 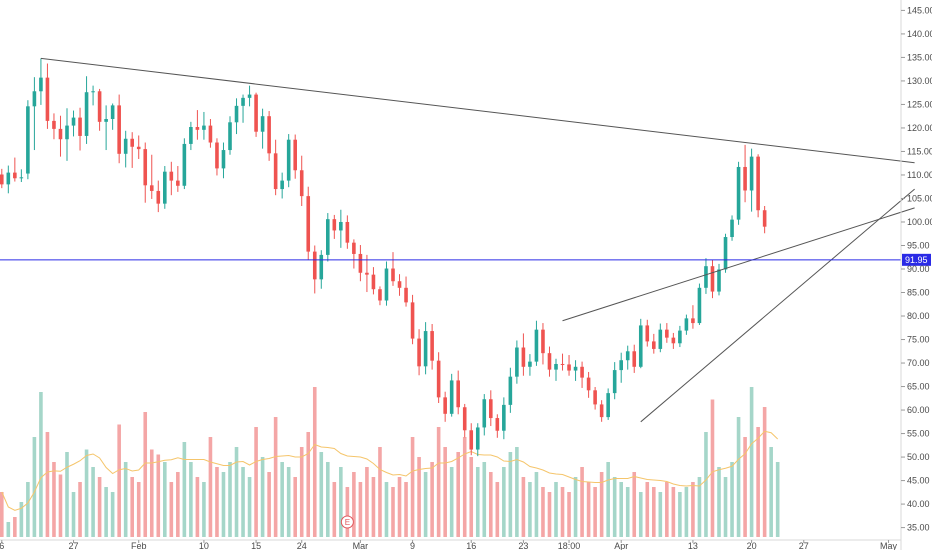 I want to click on time-axis: 6 27 Feb 10 15 24 Mar 9 16 23 18:00 Apr 13 20 27 May, so click(x=450, y=544).